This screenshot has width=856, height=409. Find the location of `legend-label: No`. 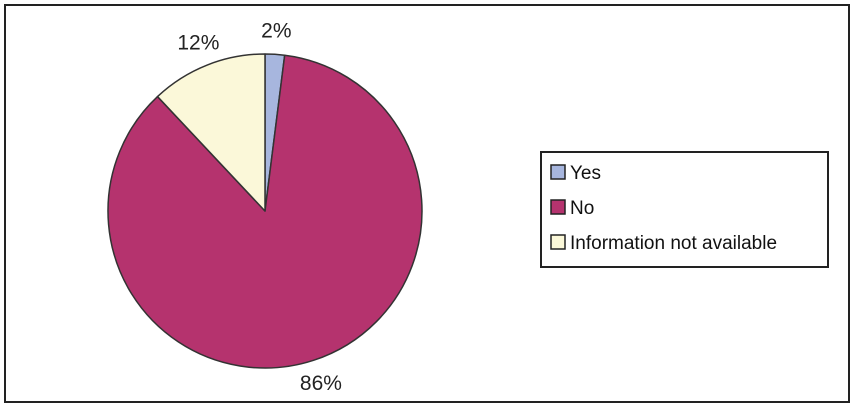

legend-label: No is located at coordinates (582, 208).